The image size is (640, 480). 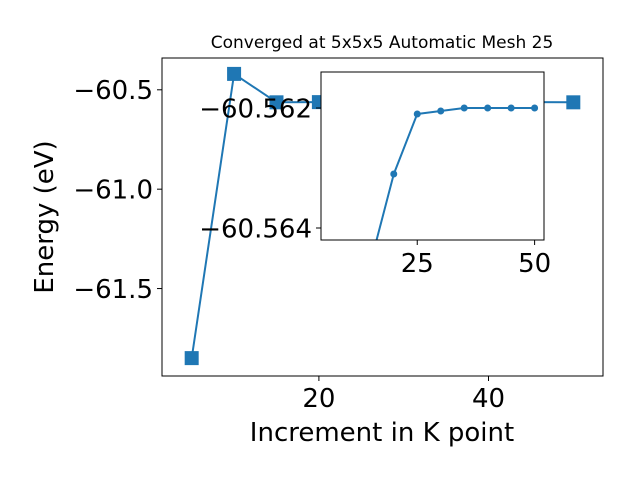 What do you see at coordinates (488, 399) in the screenshot?
I see `main-x-tick-label: 40` at bounding box center [488, 399].